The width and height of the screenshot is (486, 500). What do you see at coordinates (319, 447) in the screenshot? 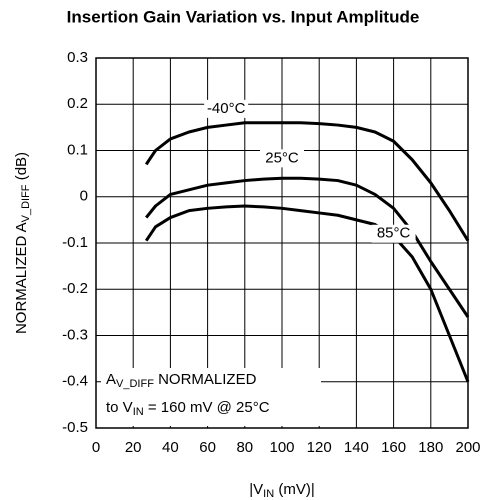
I see `x-tick-label: 120` at bounding box center [319, 447].